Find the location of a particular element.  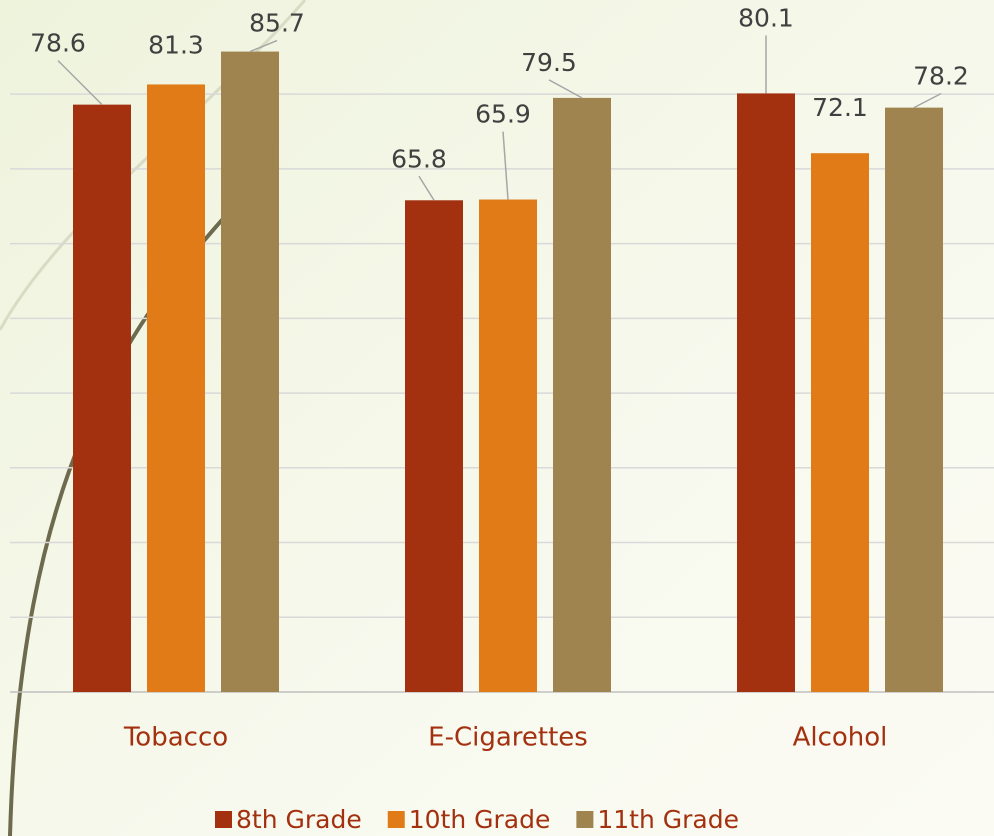

data-label: 78.2 is located at coordinates (941, 76).